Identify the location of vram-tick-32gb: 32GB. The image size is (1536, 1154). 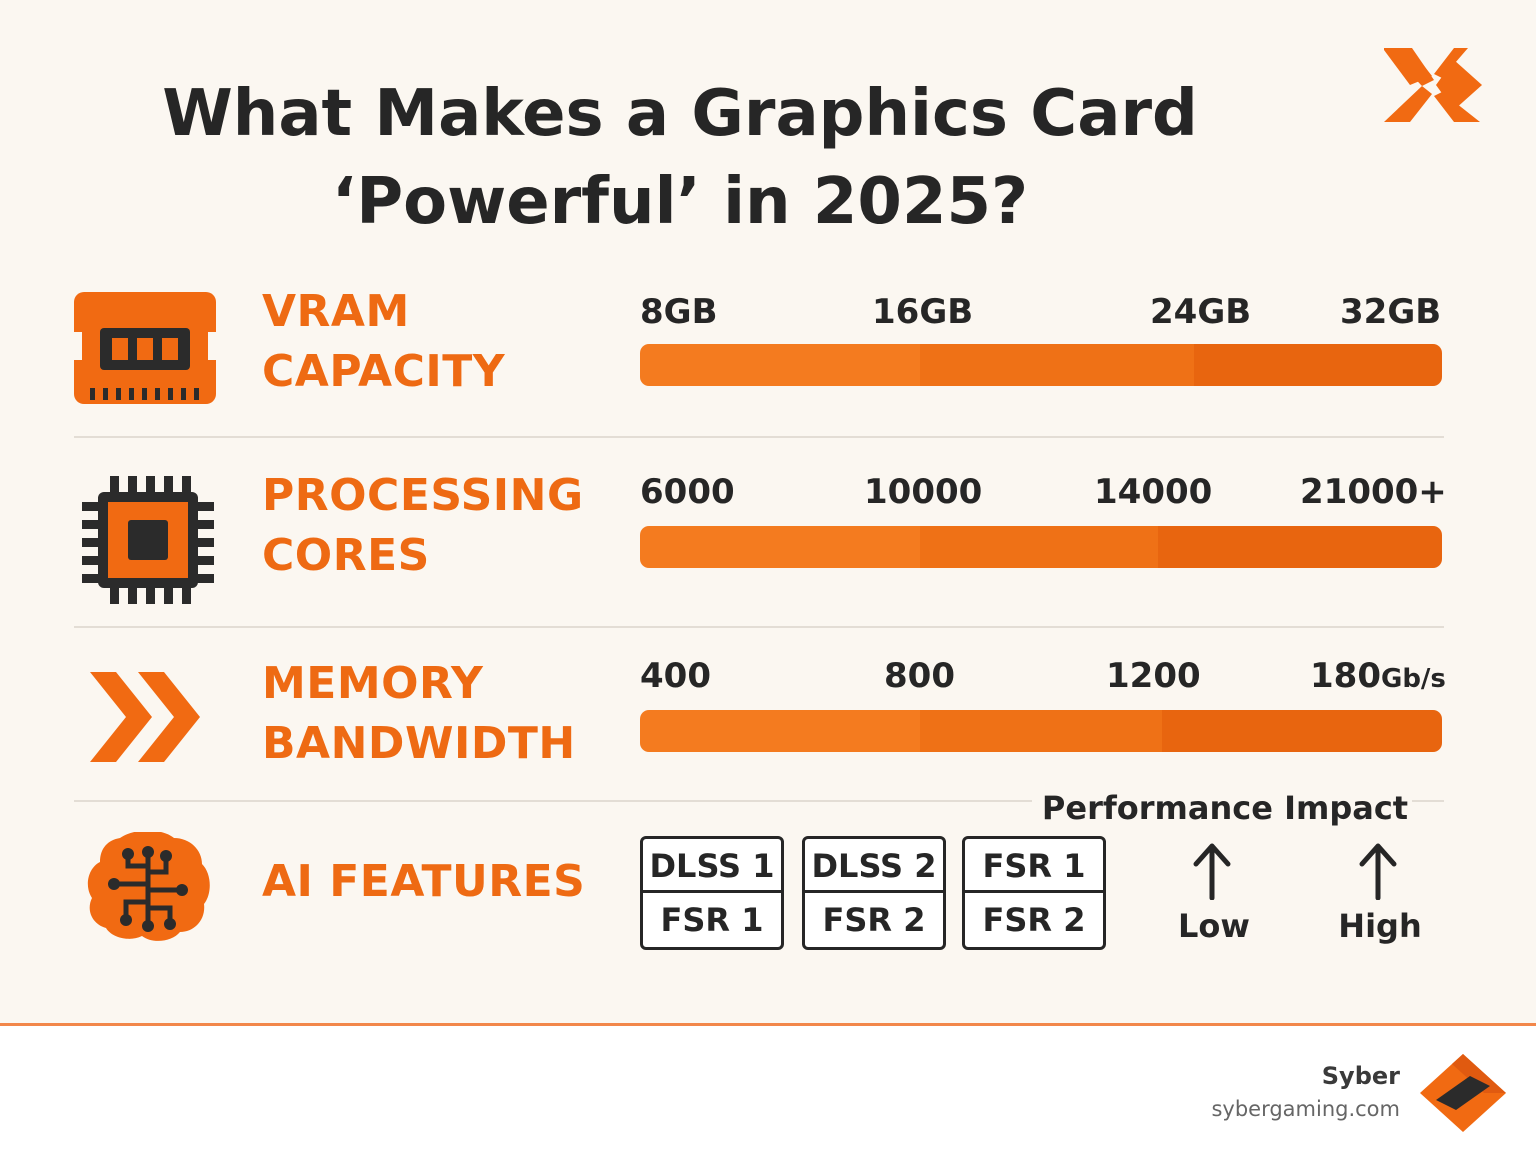
(1391, 312).